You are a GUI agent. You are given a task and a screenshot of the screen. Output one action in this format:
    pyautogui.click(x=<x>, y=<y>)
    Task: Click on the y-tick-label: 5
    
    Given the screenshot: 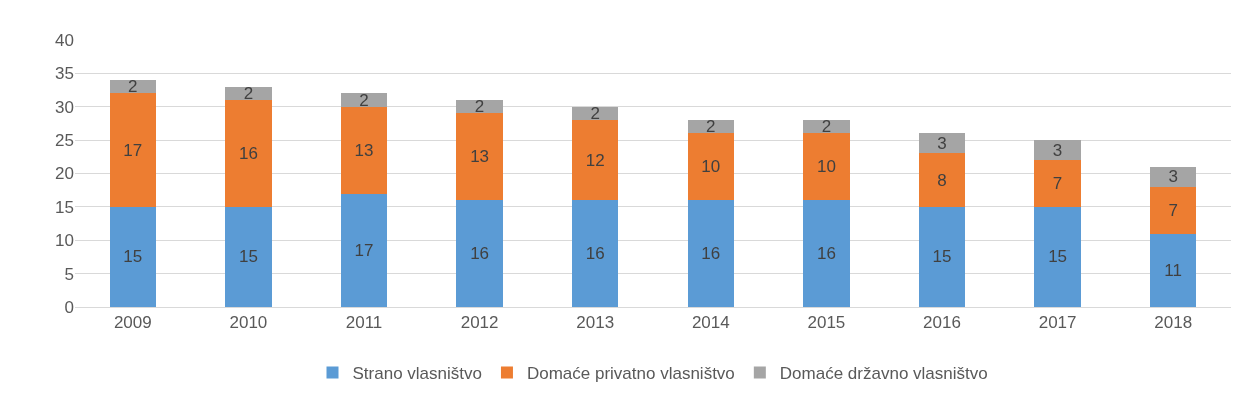 What is the action you would take?
    pyautogui.click(x=69, y=274)
    